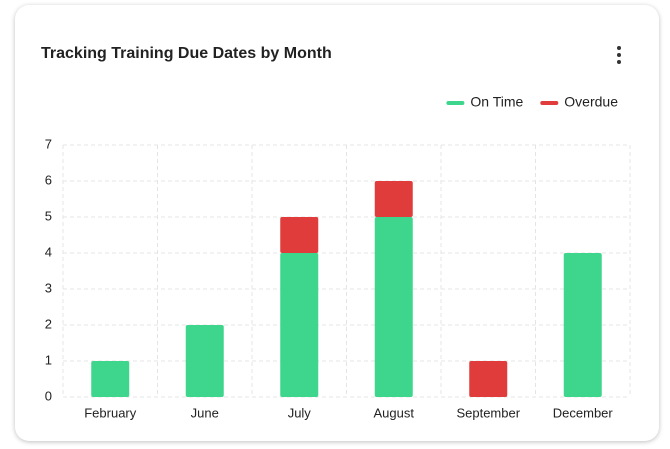 This screenshot has width=670, height=449. What do you see at coordinates (496, 102) in the screenshot?
I see `legend-label: On Time` at bounding box center [496, 102].